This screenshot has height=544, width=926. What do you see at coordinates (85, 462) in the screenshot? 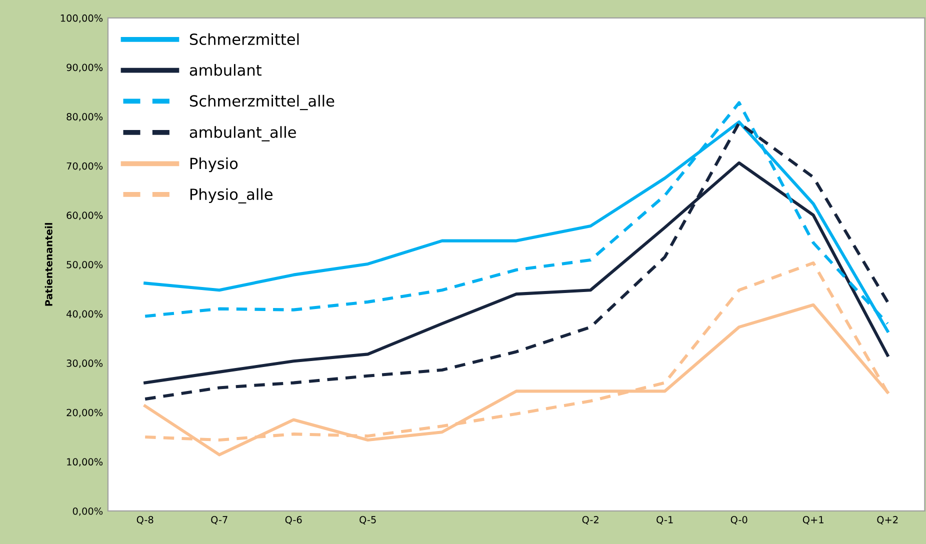
I see `y-tick-label: 10,00%` at bounding box center [85, 462].